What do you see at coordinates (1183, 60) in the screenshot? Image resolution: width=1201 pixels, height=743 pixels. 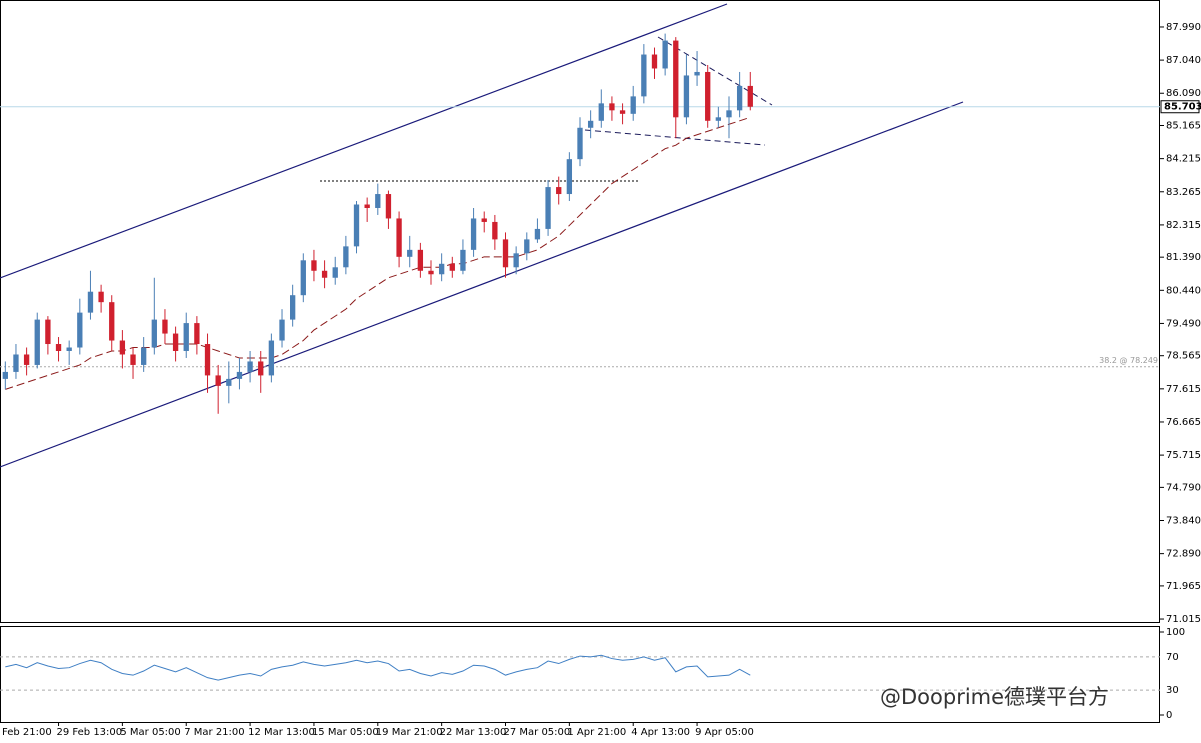 I see `y-tick-label: 87.040` at bounding box center [1183, 60].